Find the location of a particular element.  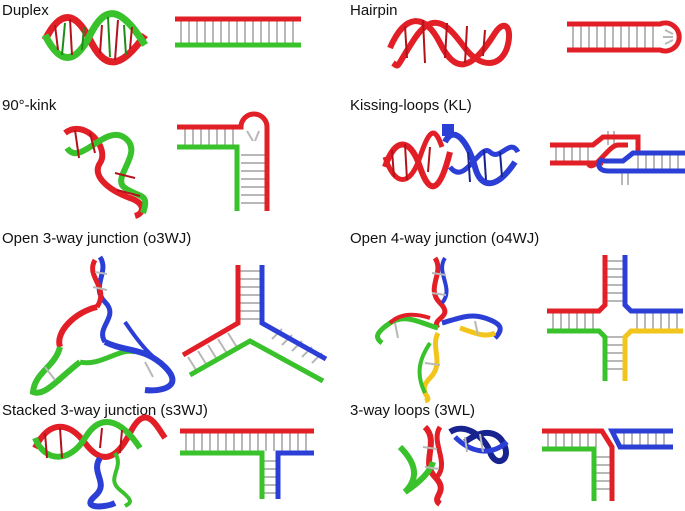

title-o4wj: Open 4-way junction (o4WJ) is located at coordinates (445, 238).